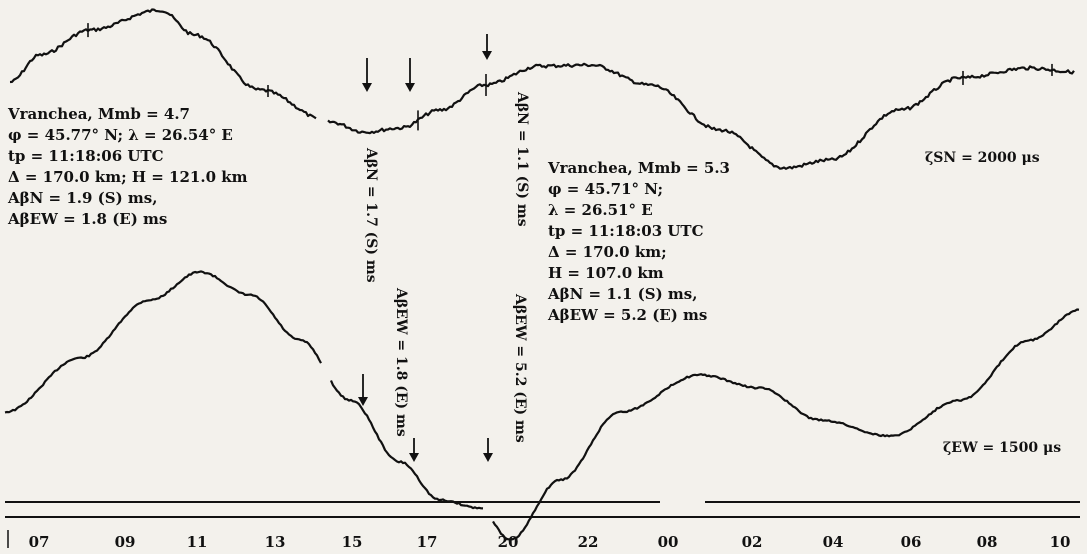  I want to click on x-tick-label: 08, so click(987, 542).